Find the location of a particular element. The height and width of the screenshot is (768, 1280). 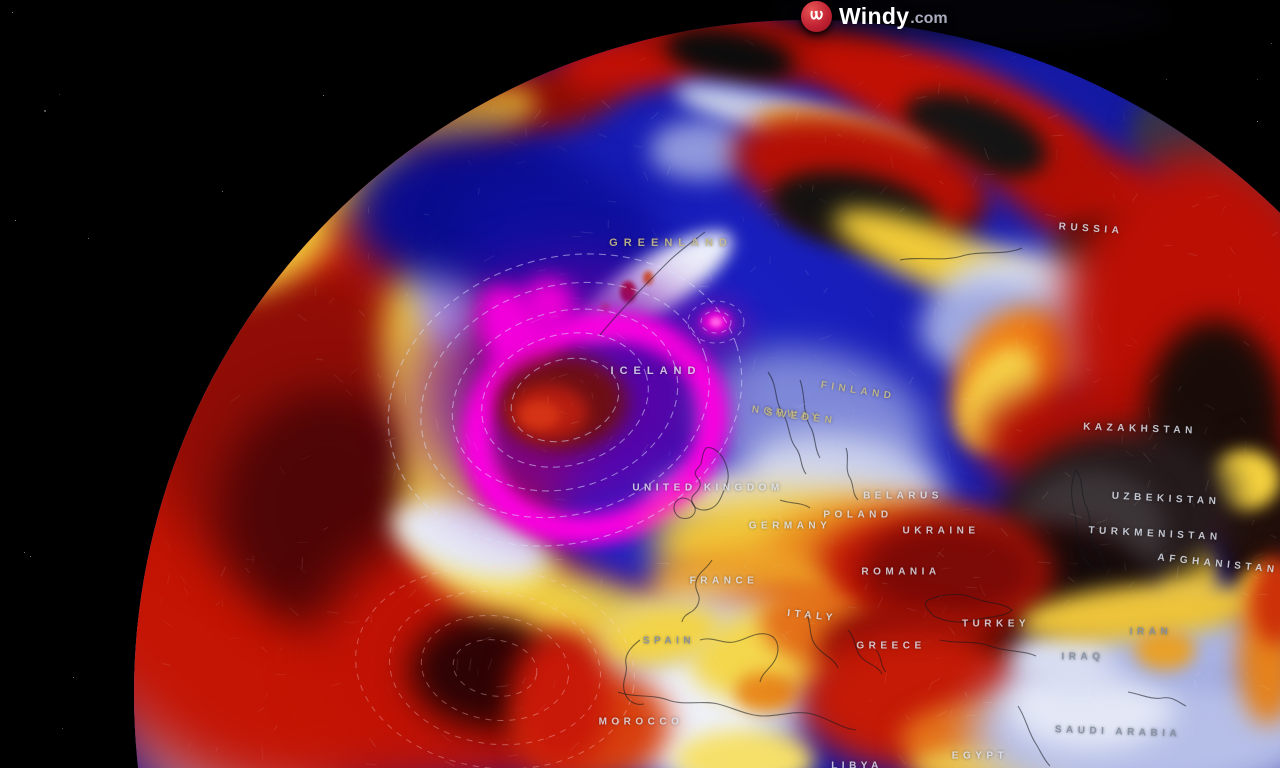

windy-logo: Windy .com is located at coordinates (874, 16).